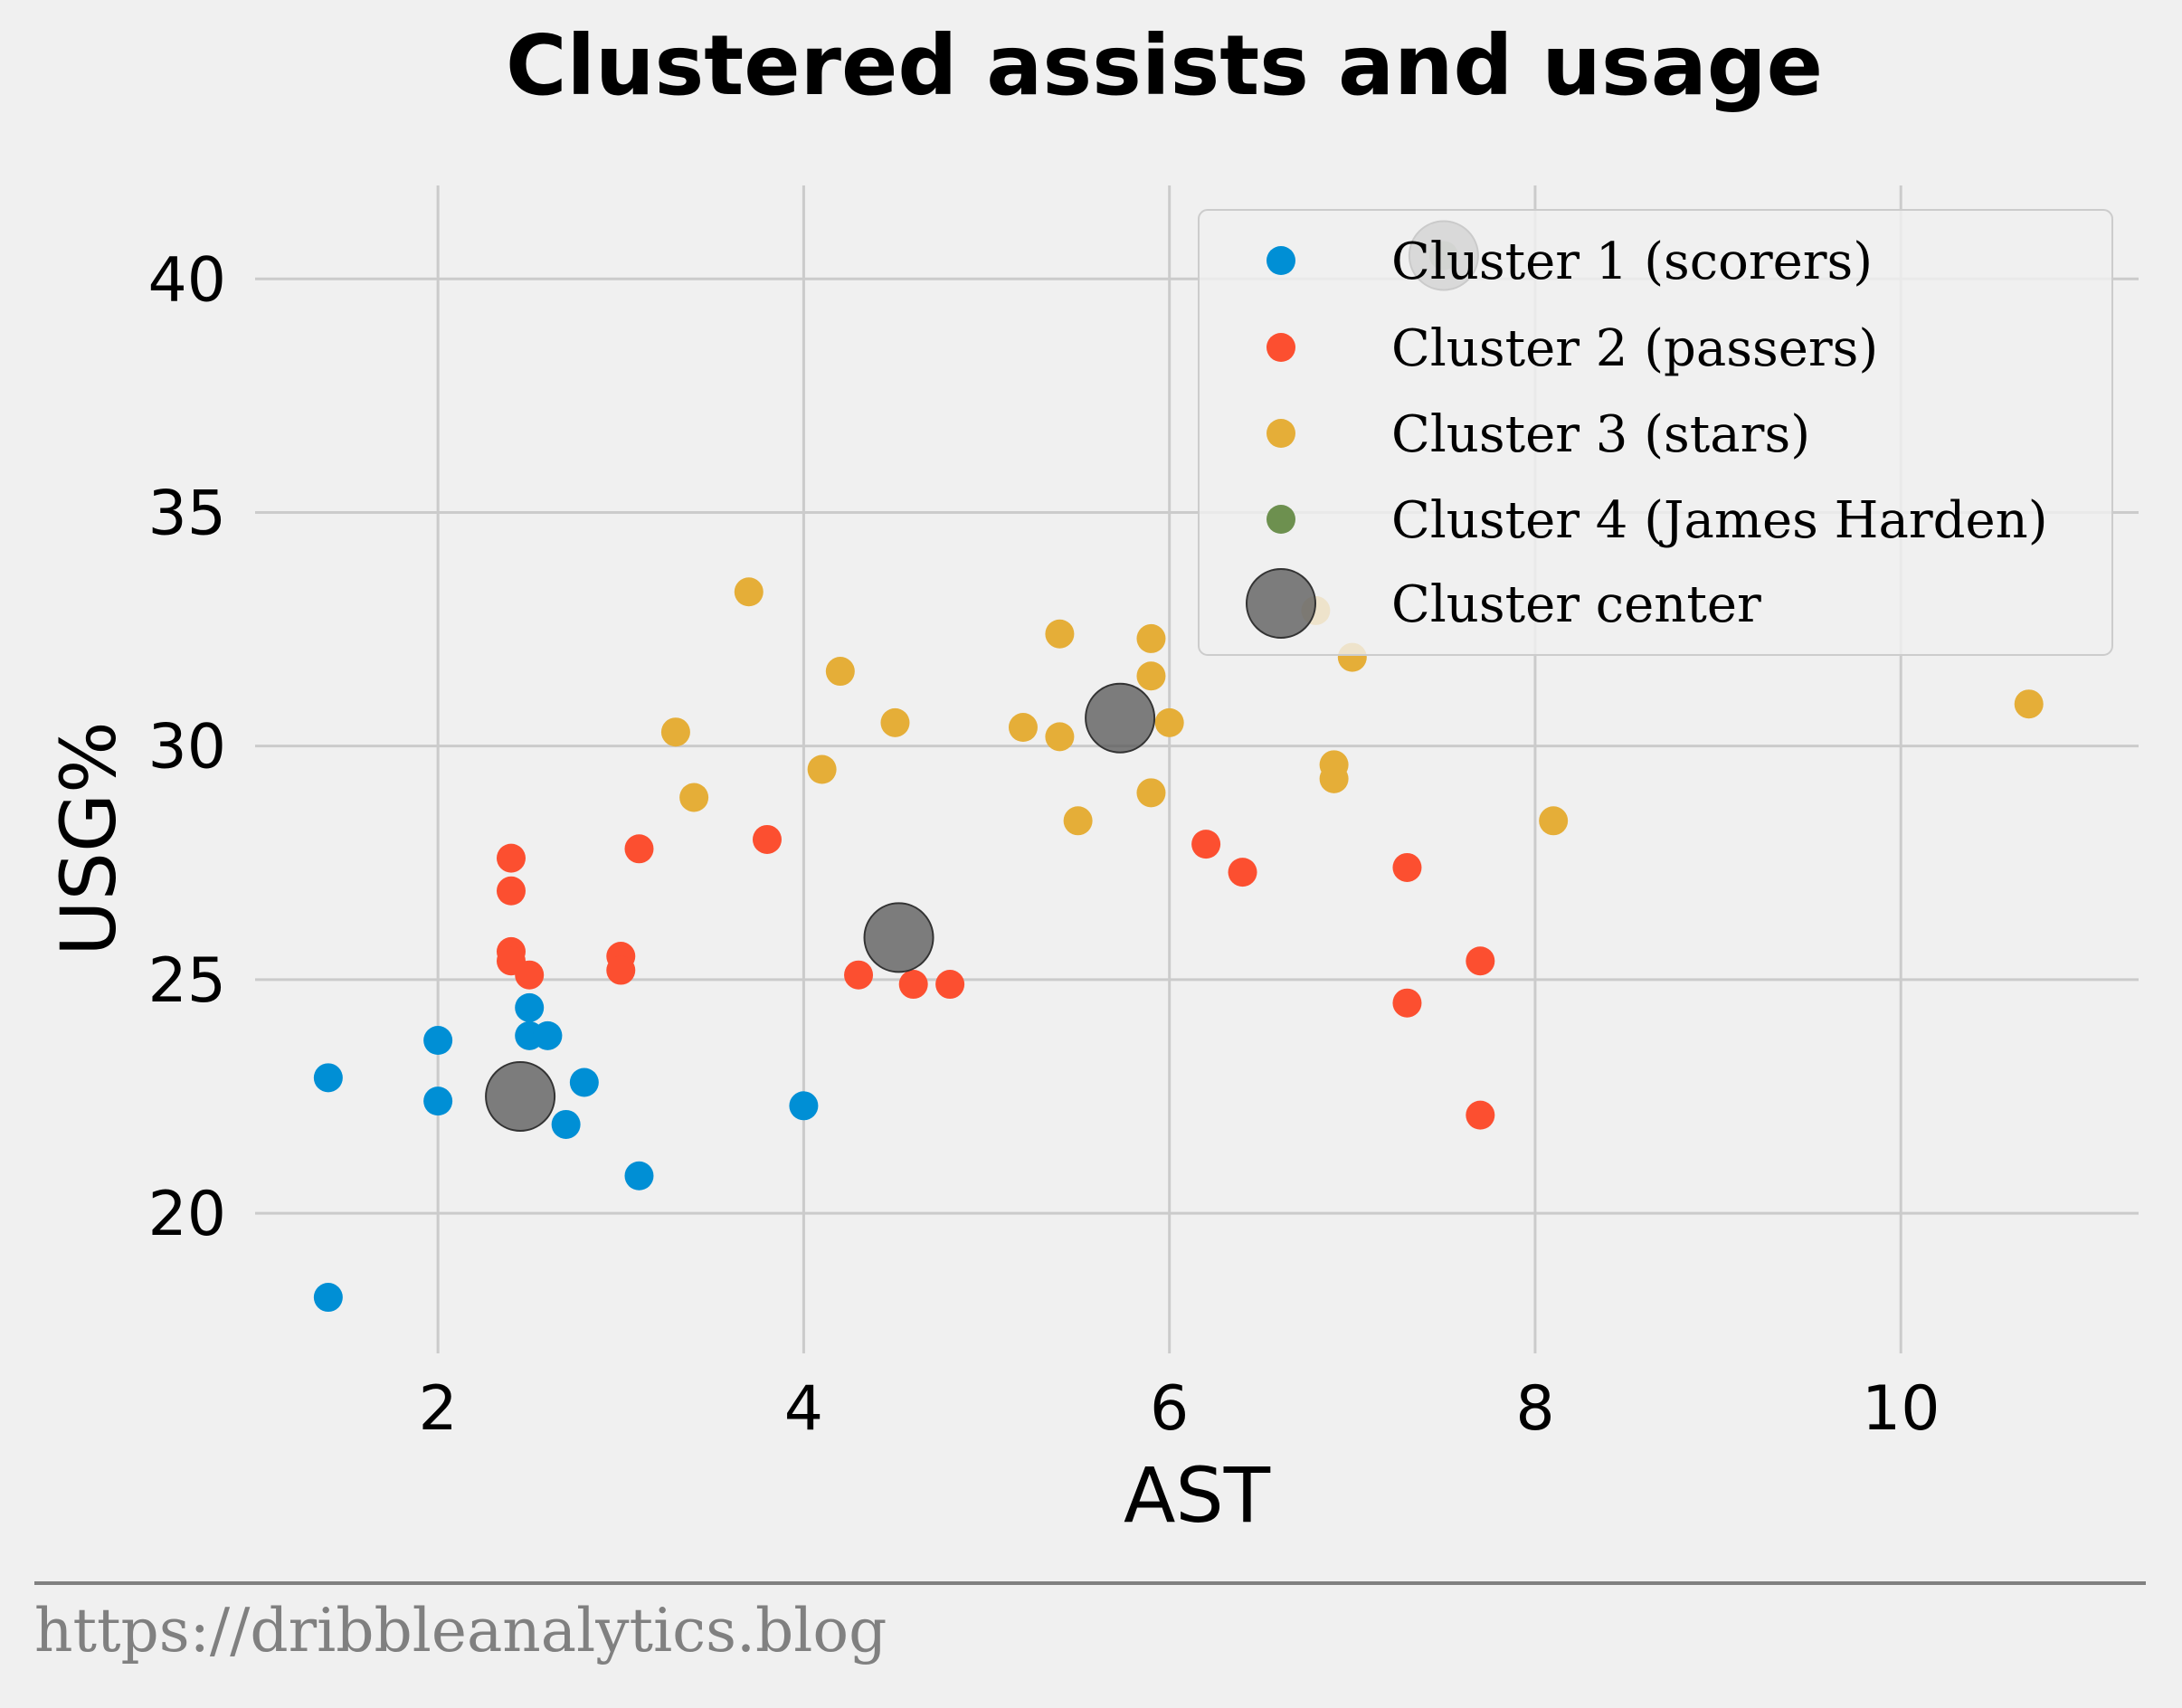  Describe the element at coordinates (460, 1630) in the screenshot. I see `footer-source: https://dribbleanalytics.blog` at that location.